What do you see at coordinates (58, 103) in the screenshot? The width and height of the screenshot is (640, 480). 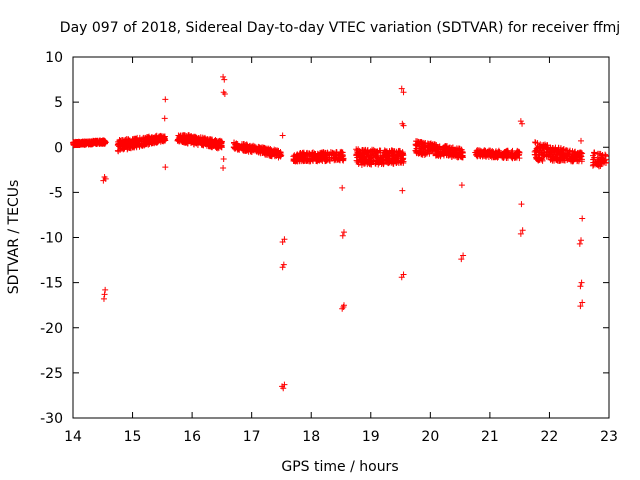 I see `y-tick-label: 5` at bounding box center [58, 103].